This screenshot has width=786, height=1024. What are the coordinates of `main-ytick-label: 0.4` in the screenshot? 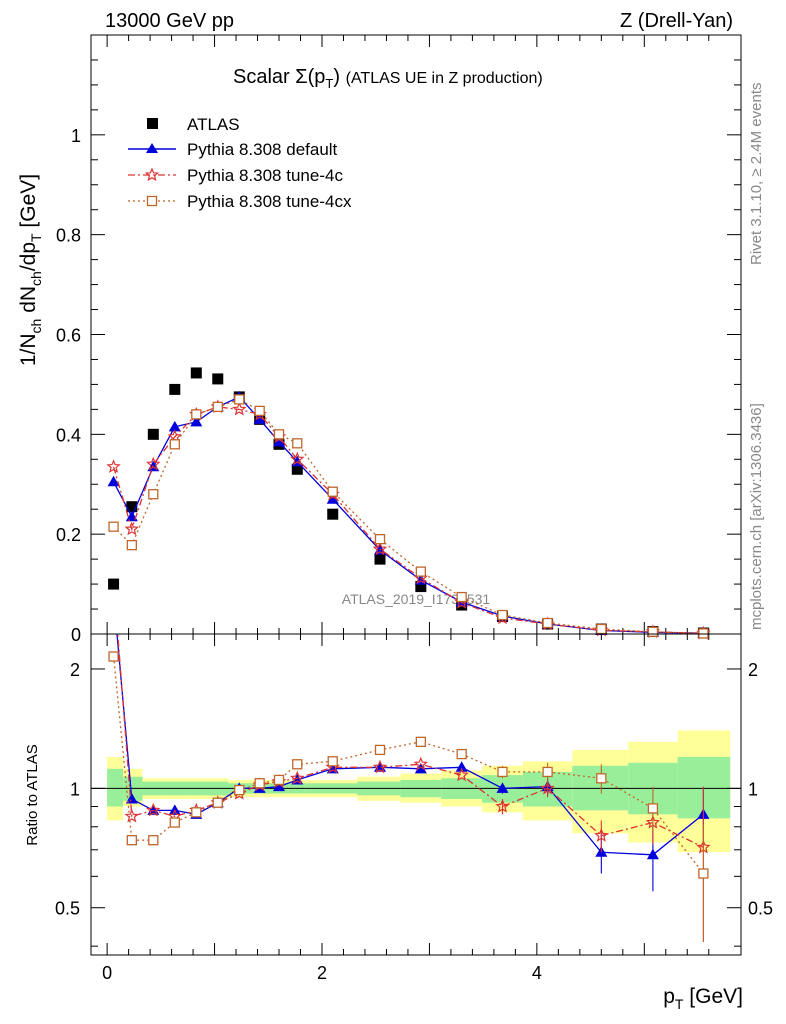 It's located at (68, 435).